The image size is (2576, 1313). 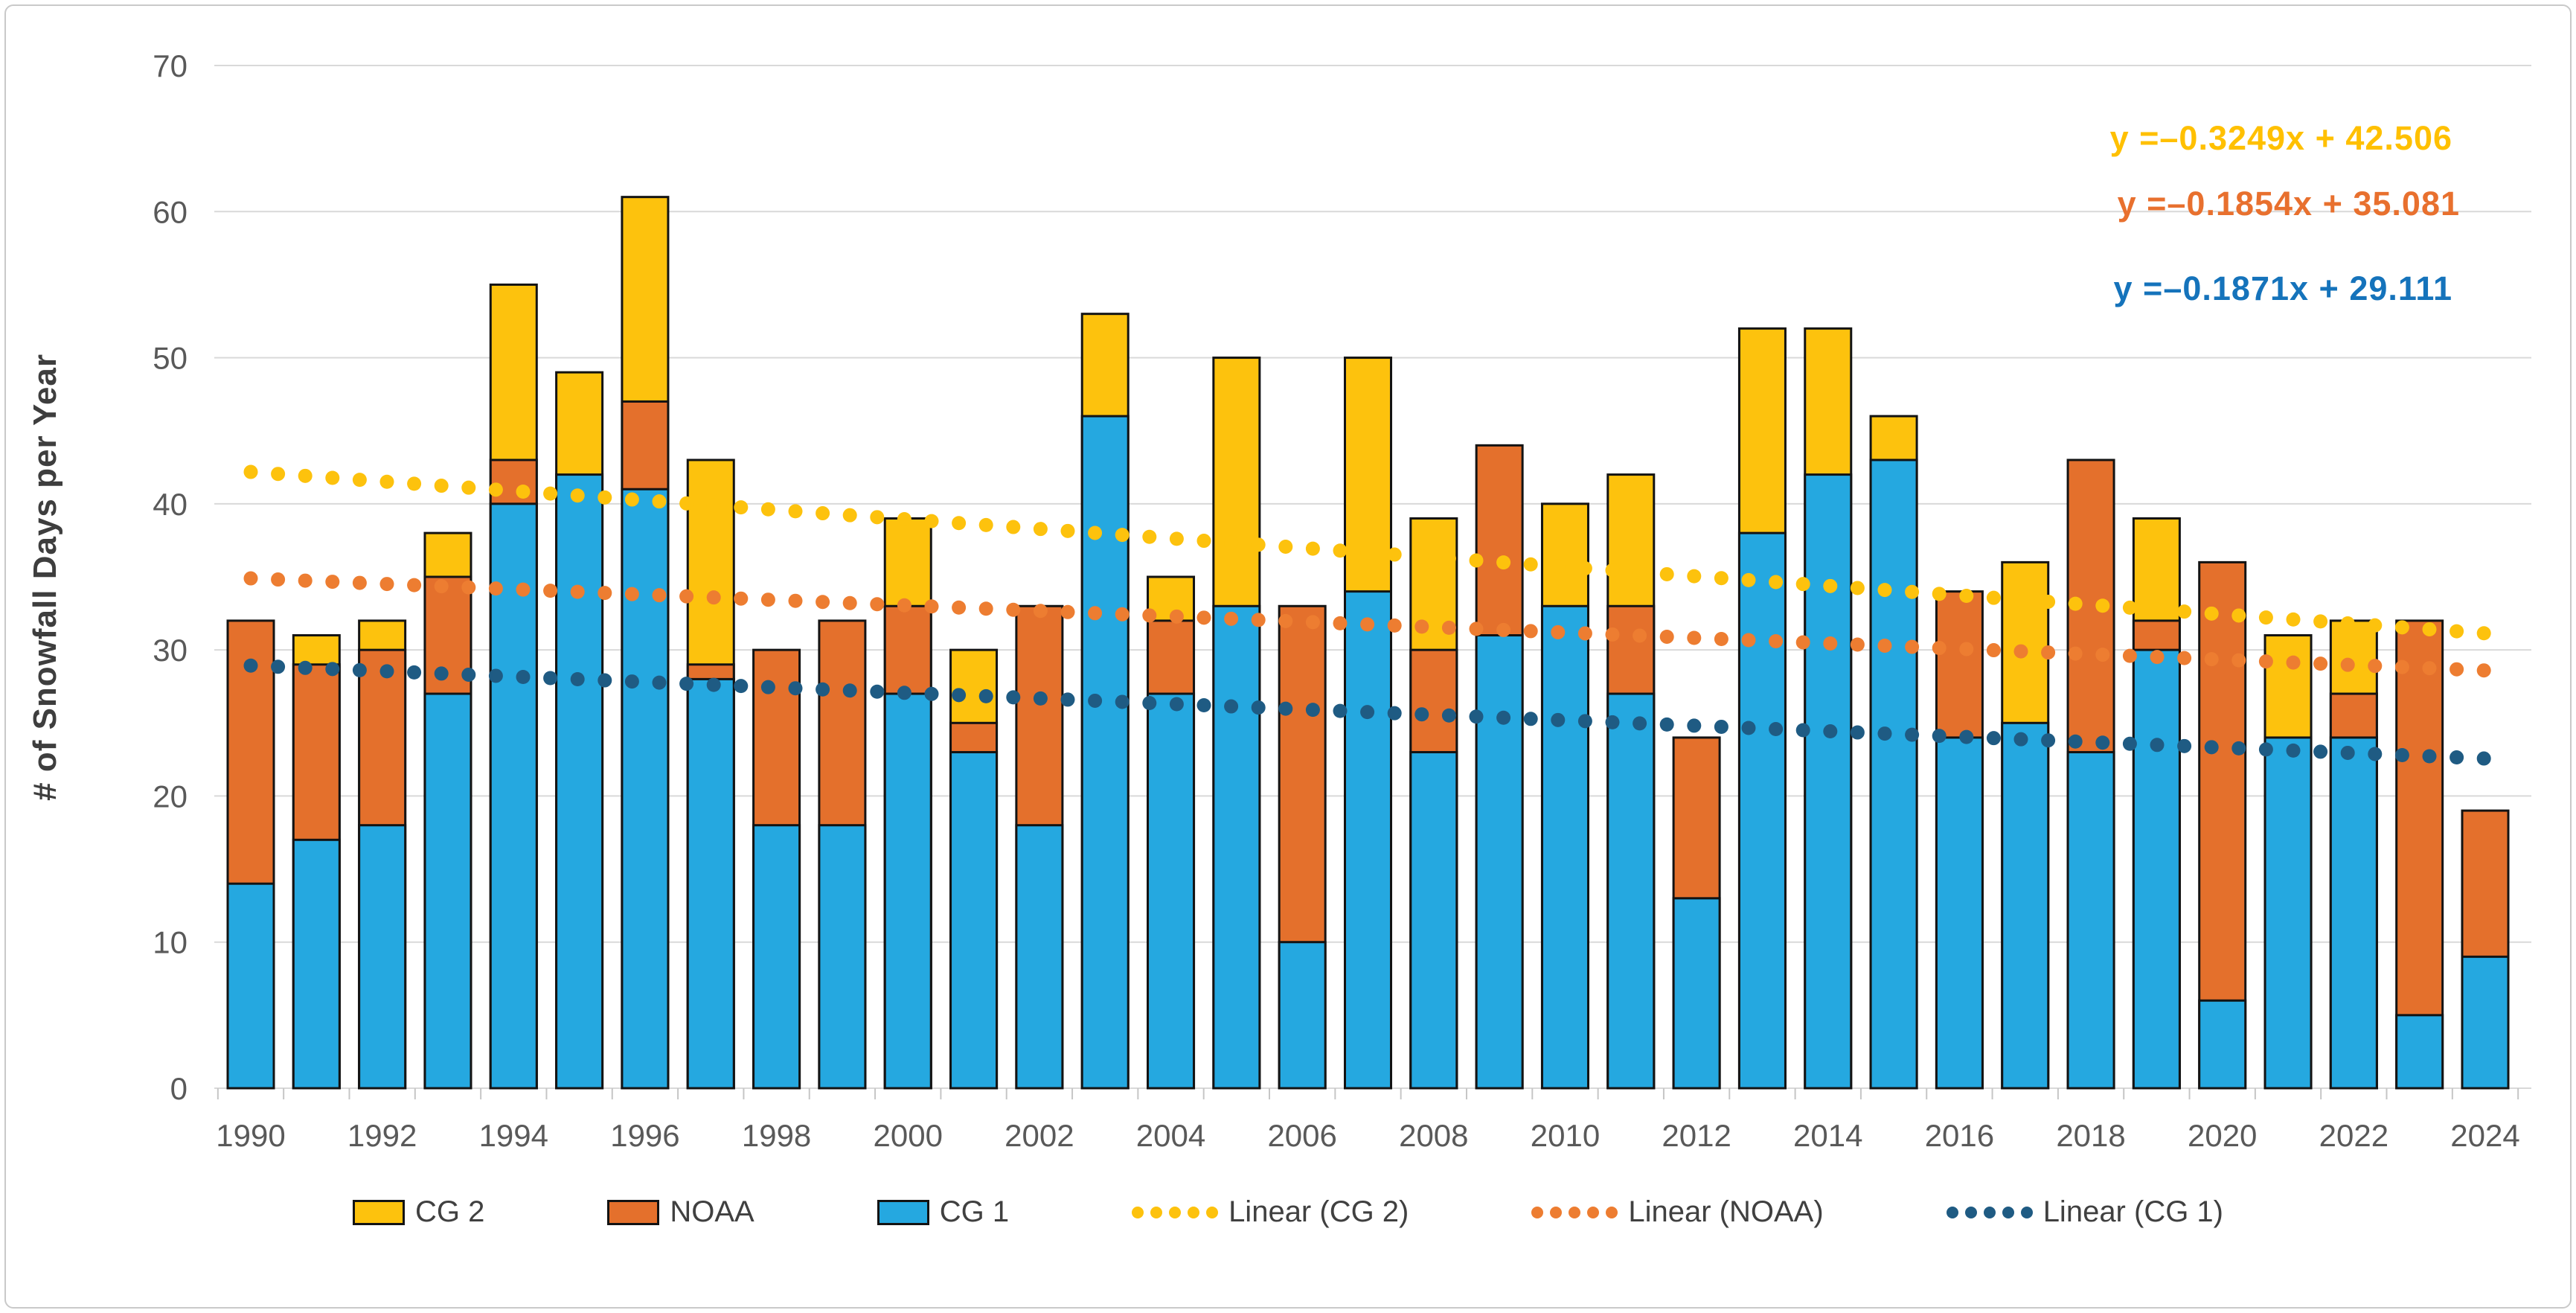 What do you see at coordinates (170, 796) in the screenshot?
I see `y-tick-label: 20` at bounding box center [170, 796].